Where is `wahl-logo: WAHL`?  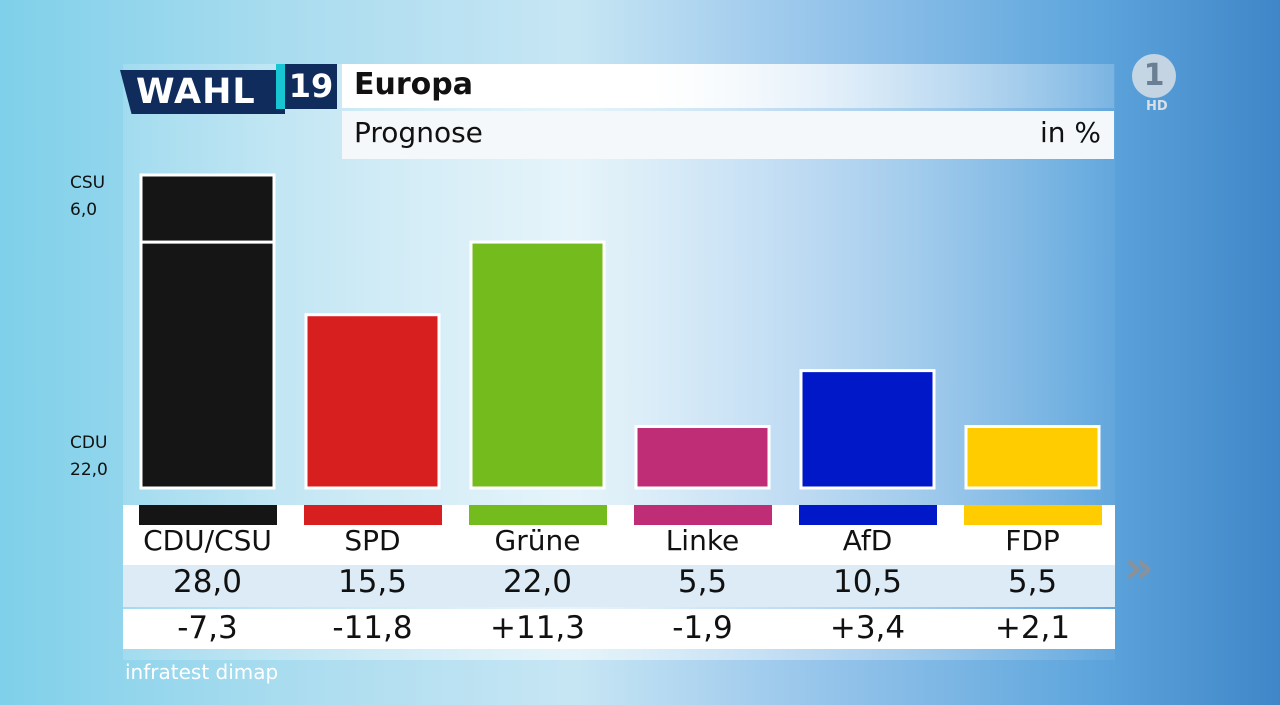 wahl-logo: WAHL is located at coordinates (202, 92).